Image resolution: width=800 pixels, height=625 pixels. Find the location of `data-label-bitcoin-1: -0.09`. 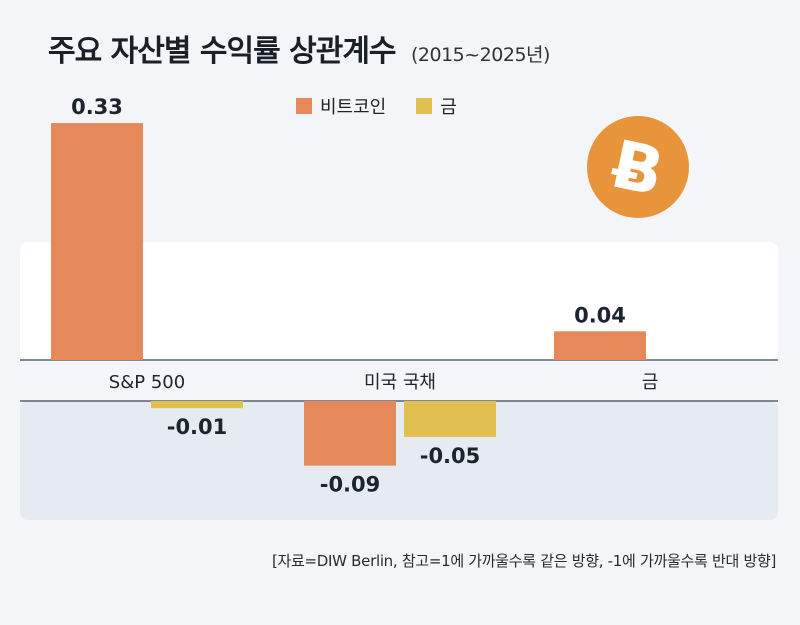

data-label-bitcoin-1: -0.09 is located at coordinates (350, 485).